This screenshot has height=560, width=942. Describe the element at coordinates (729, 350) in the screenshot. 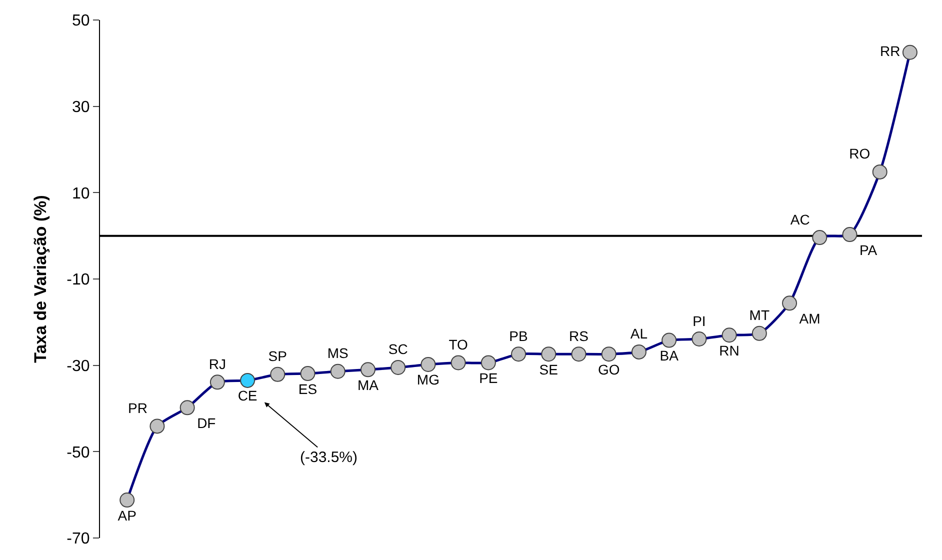

I see `data-label: RN` at that location.